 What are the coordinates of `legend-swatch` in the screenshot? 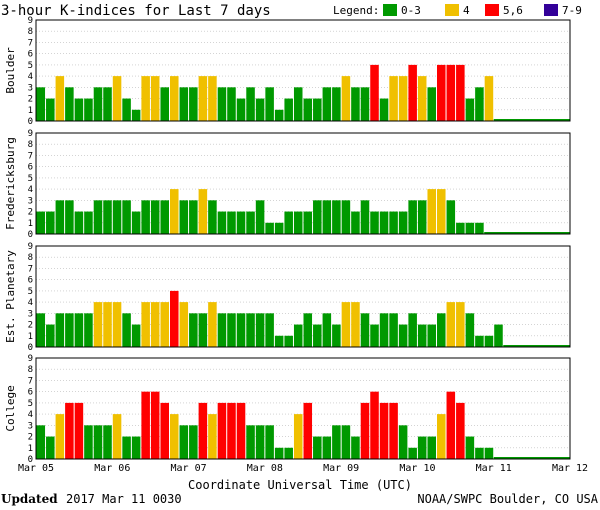 It's located at (551, 10).